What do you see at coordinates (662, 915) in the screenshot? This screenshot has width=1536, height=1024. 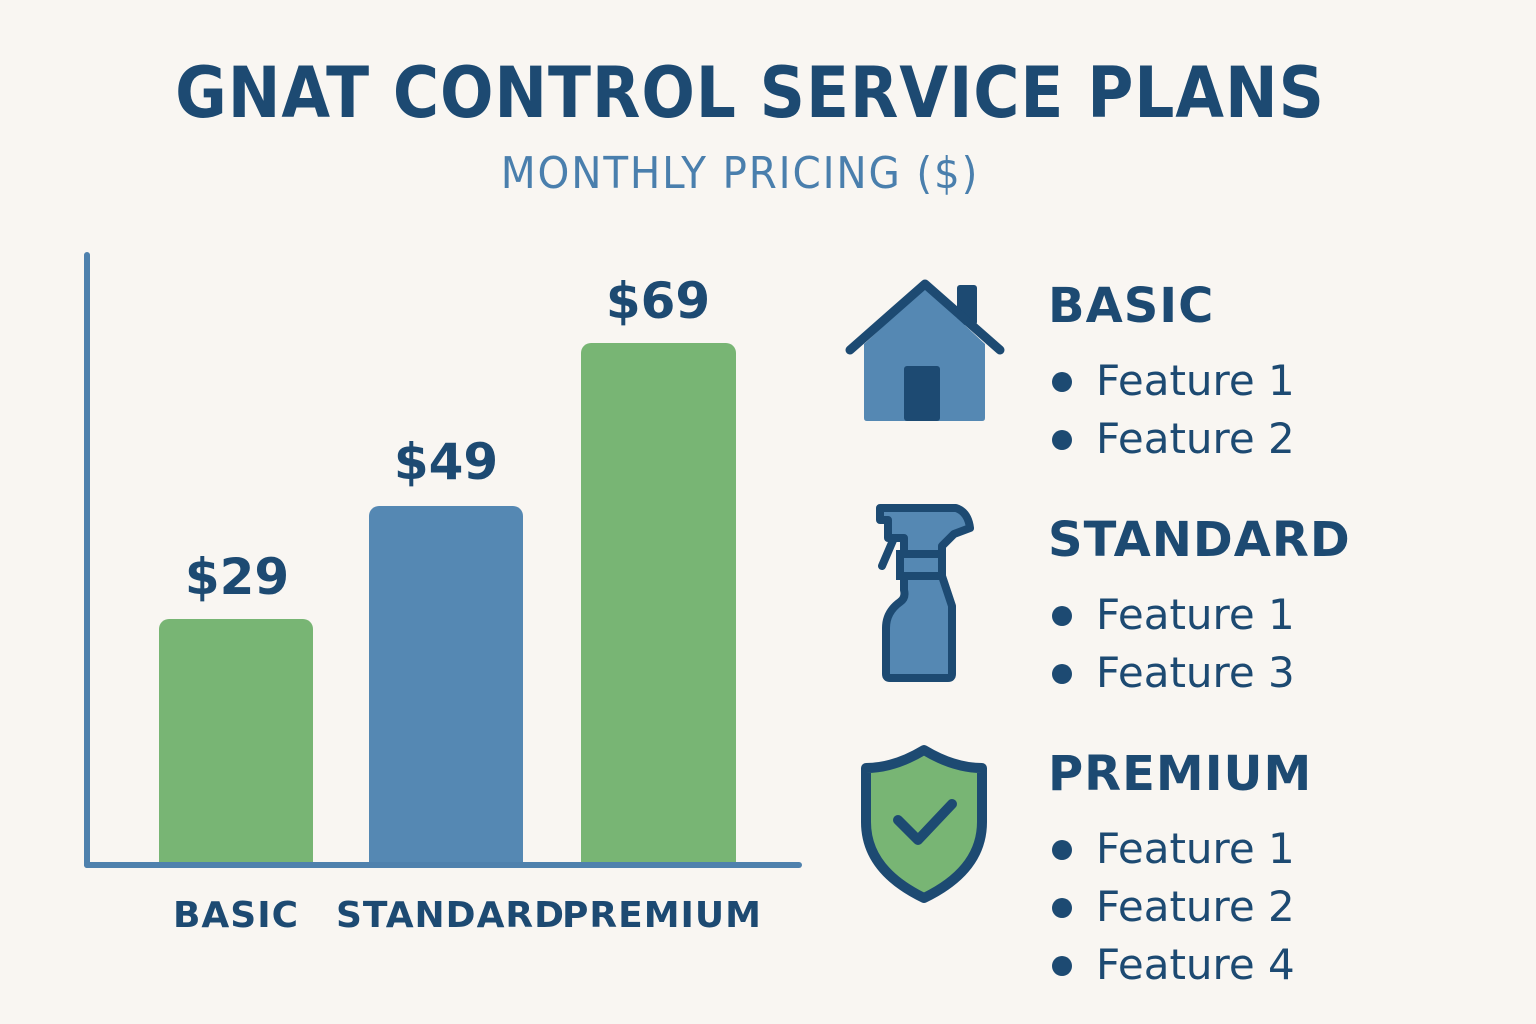 I see `bar-label-premium: PREMIUM` at bounding box center [662, 915].